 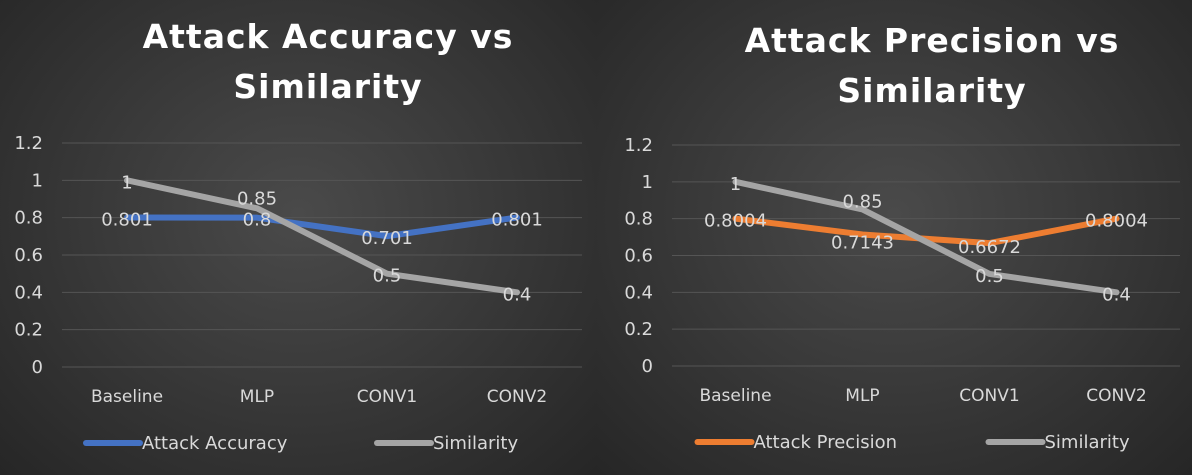 I want to click on data-label: 0.6672, so click(x=989, y=247).